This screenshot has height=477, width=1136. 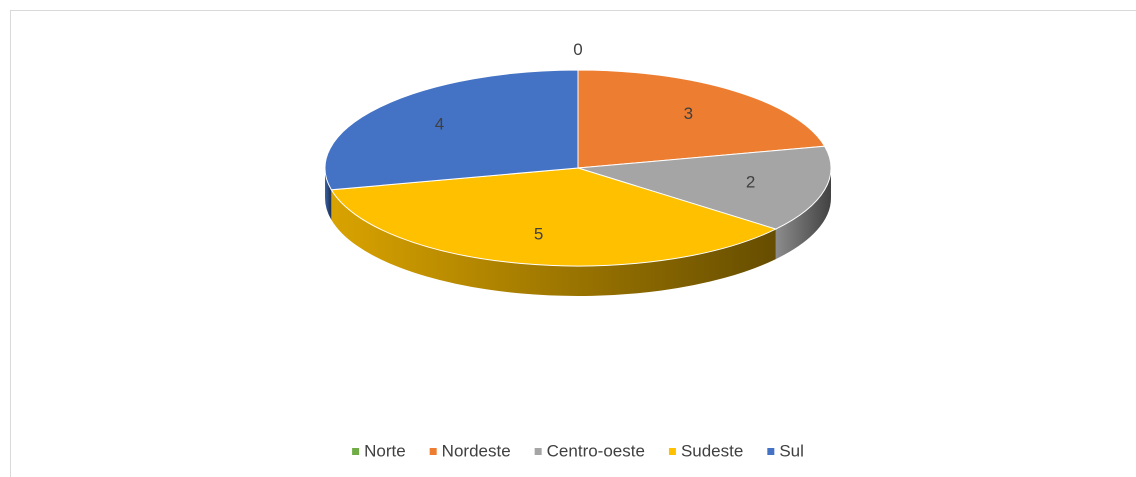 I want to click on data-label: 5, so click(x=538, y=233).